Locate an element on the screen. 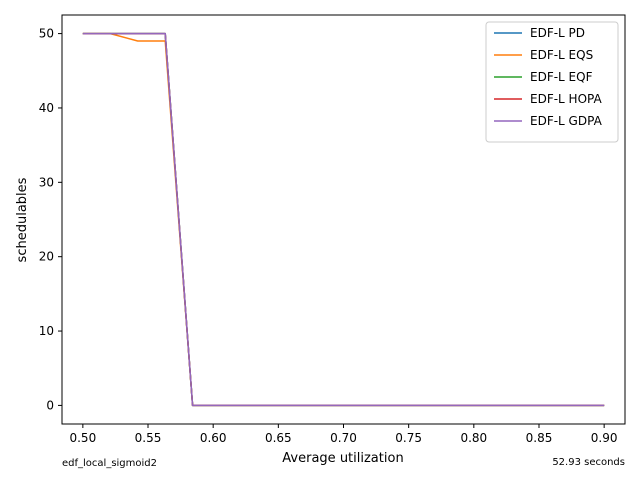 This screenshot has width=640, height=480. legend-label-1: EDF-L EQS is located at coordinates (561, 55).